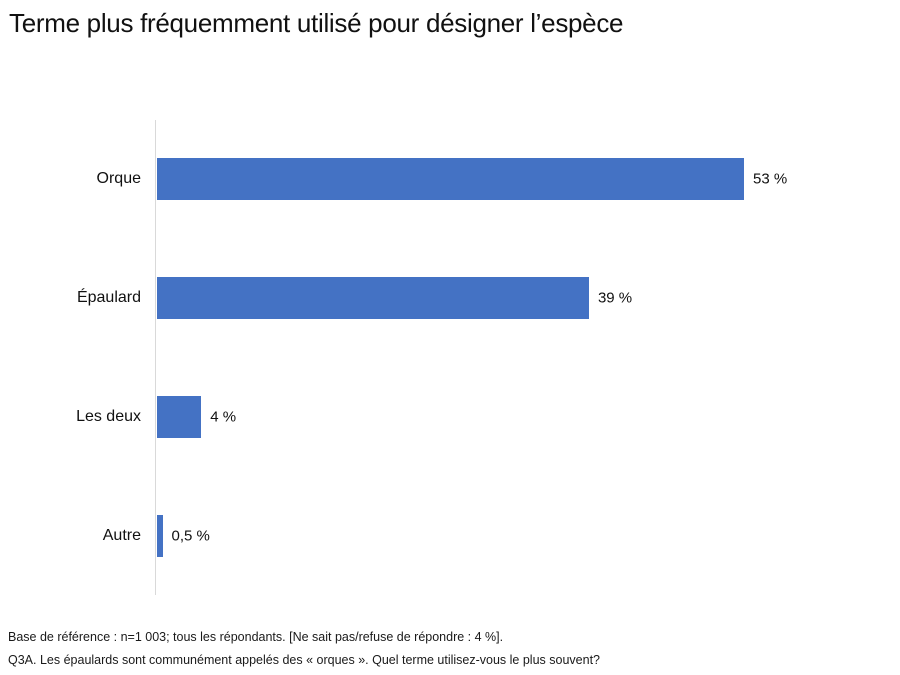 The width and height of the screenshot is (900, 675). Describe the element at coordinates (223, 417) in the screenshot. I see `value-label: 4 %` at that location.